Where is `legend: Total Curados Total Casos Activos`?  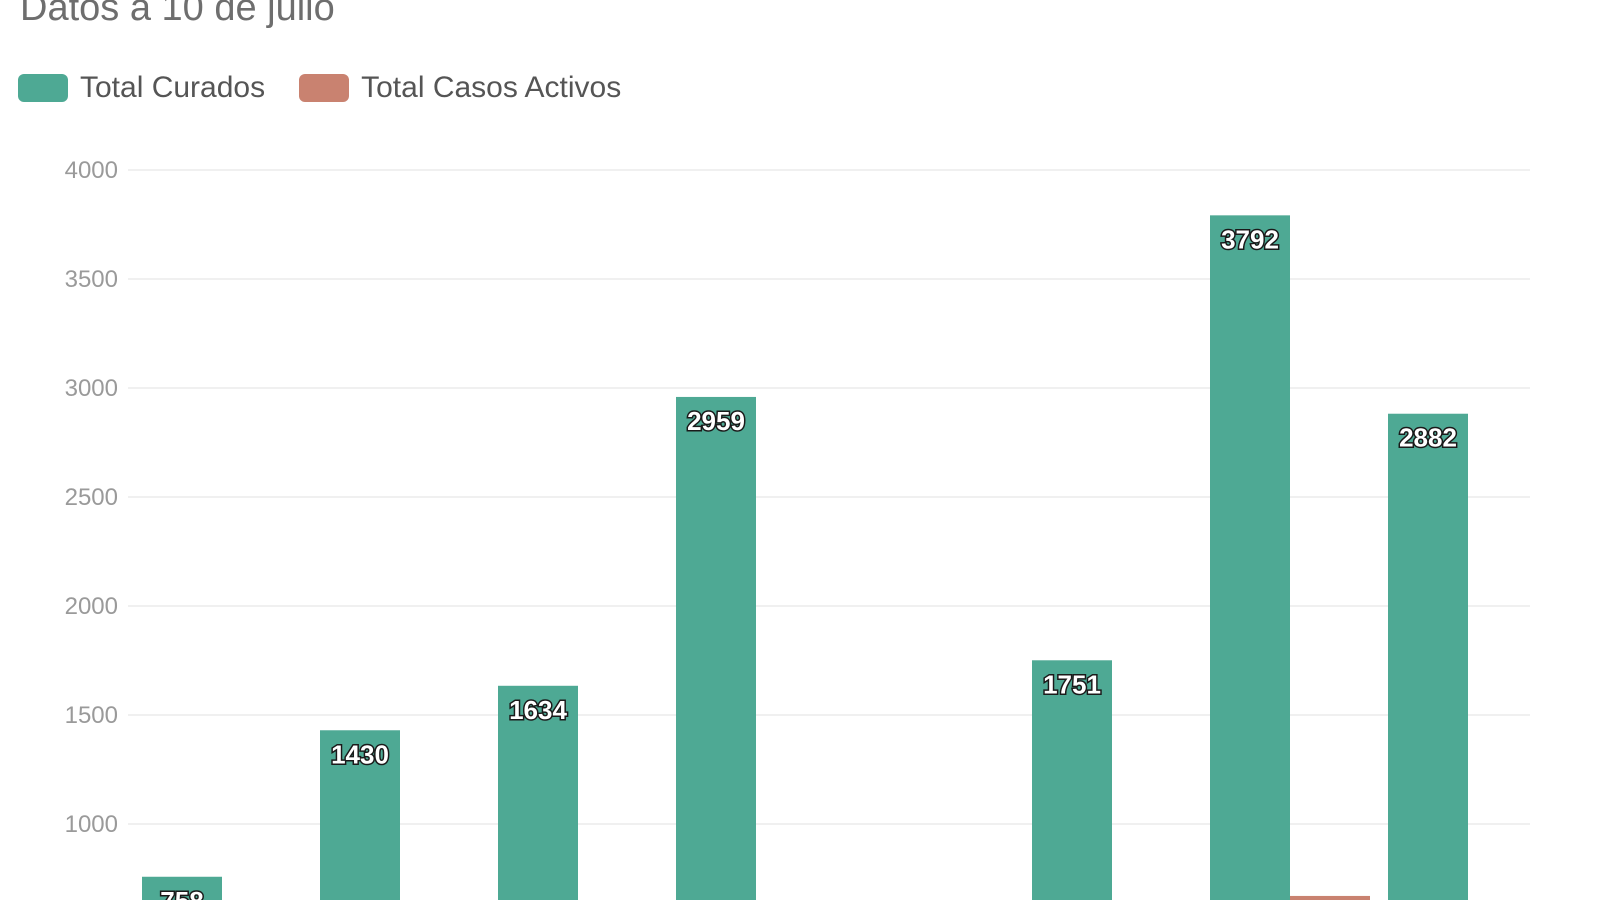 legend: Total Curados Total Casos Activos is located at coordinates (319, 88).